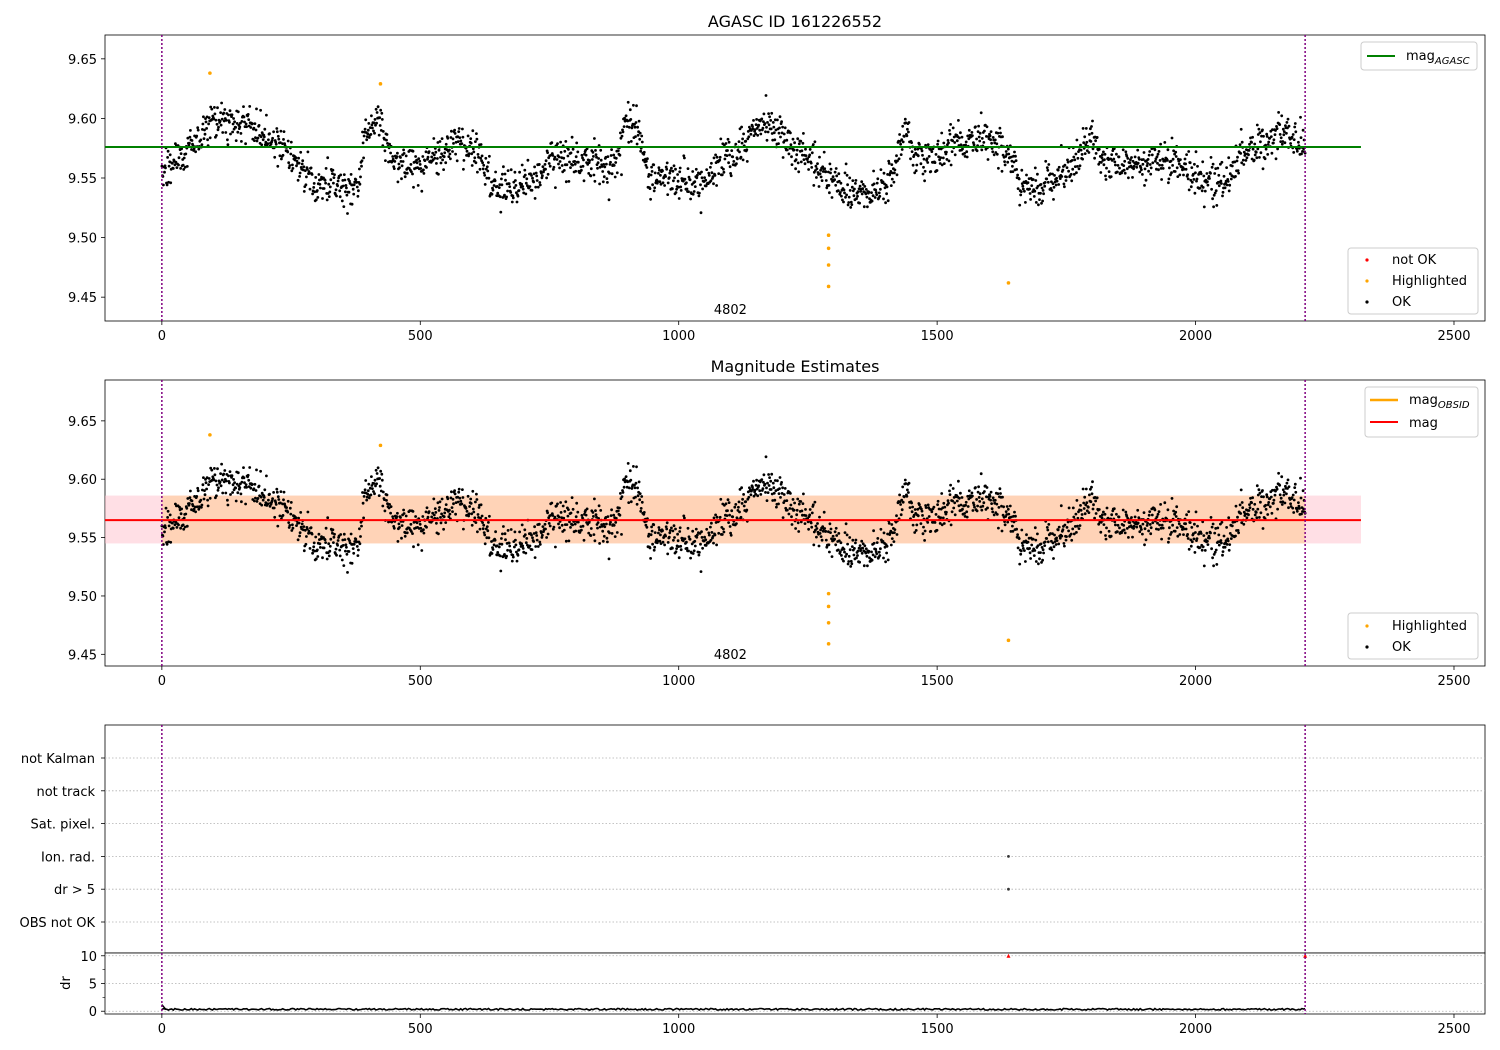 The width and height of the screenshot is (1500, 1050). I want to click on x-tick-label: 2000, so click(1195, 336).